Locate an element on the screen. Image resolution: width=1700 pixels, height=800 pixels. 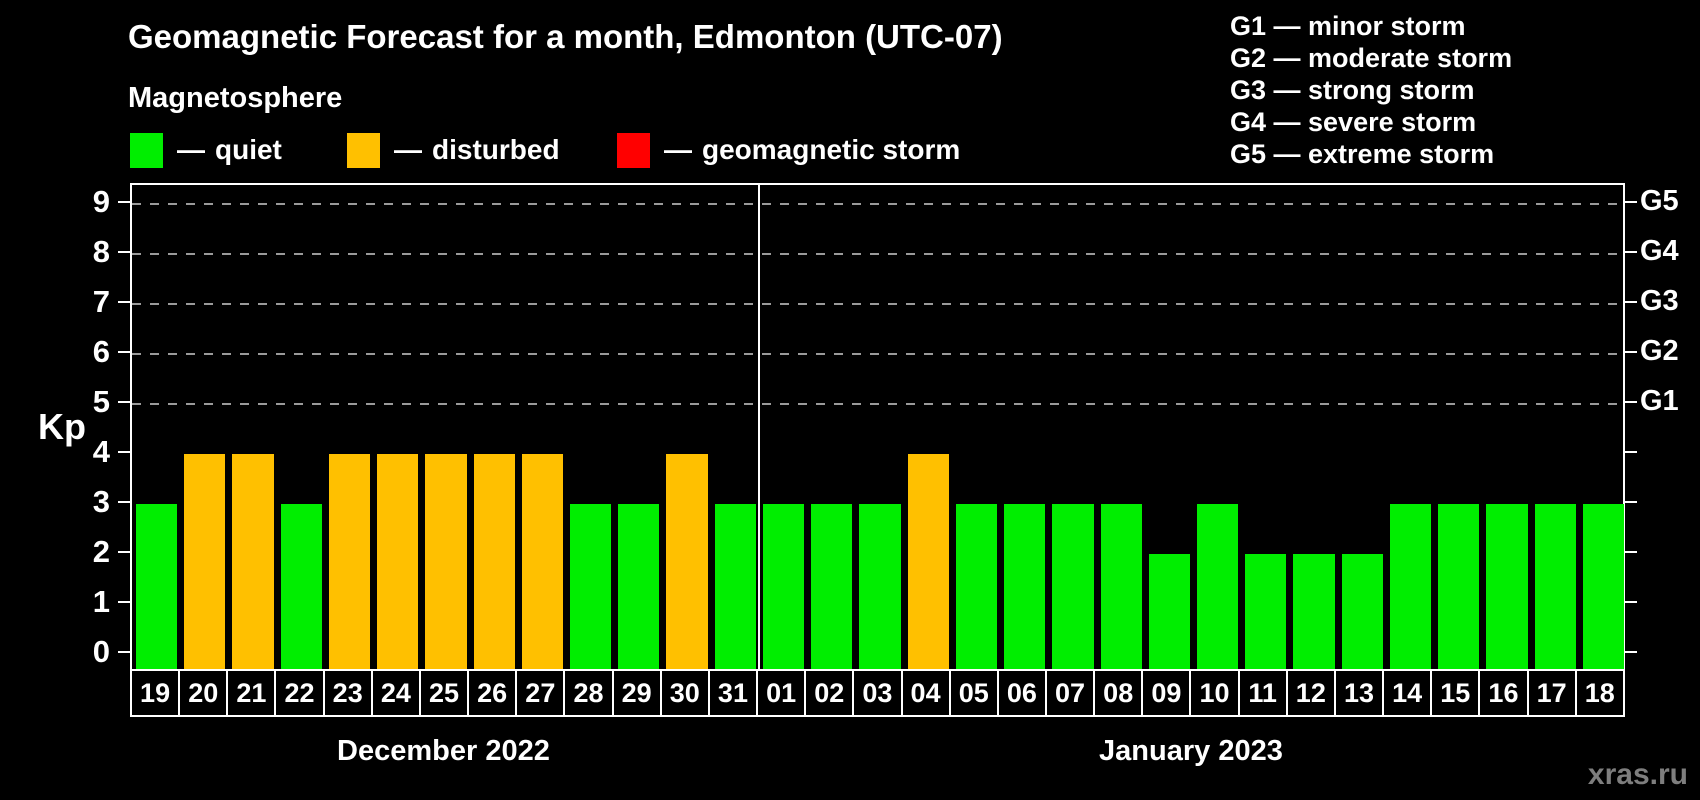
gridline-kp8 is located at coordinates (877, 254).